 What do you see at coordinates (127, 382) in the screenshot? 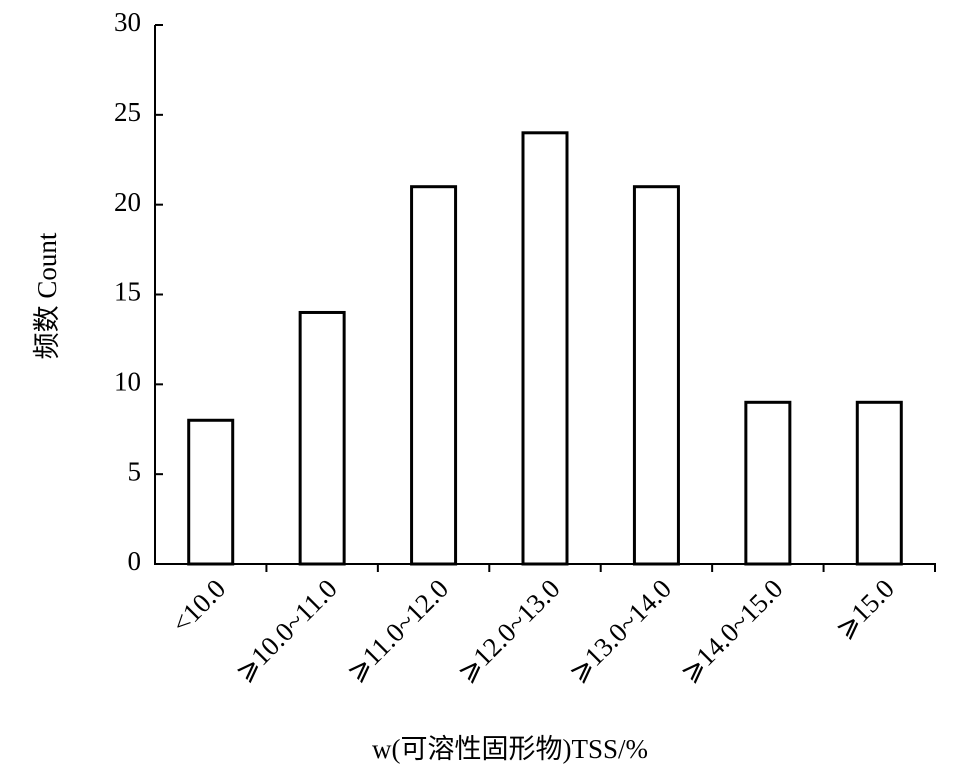
I see `y-tick-label: 10` at bounding box center [127, 382].